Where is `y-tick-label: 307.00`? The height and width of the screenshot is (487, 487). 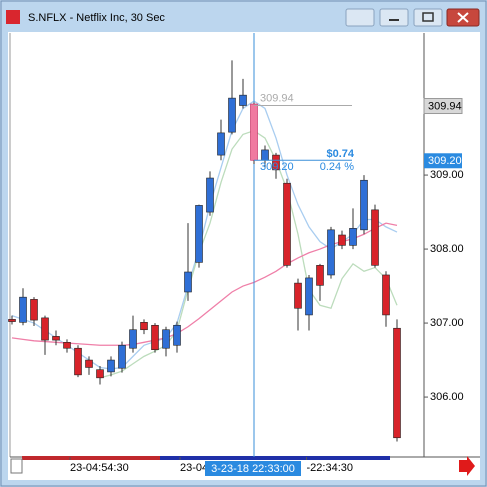
y-tick-label: 307.00 is located at coordinates (447, 323).